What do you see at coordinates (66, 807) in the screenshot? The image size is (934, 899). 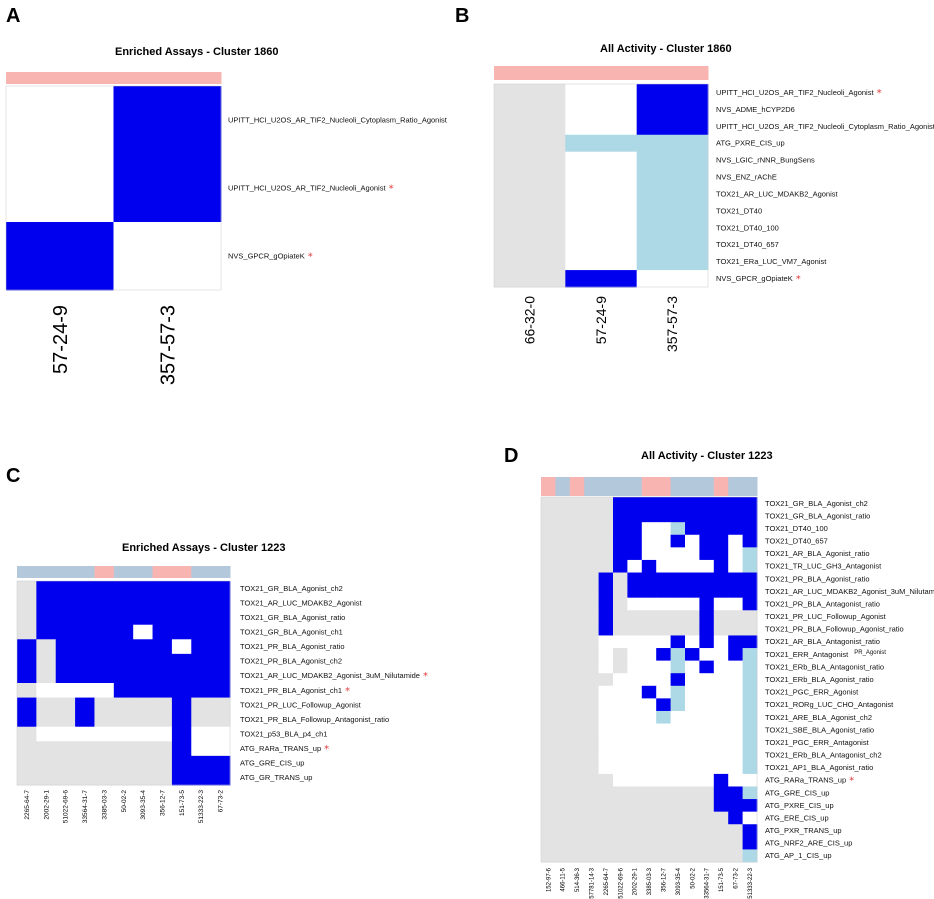 I see `column-label: 51022-69-6` at bounding box center [66, 807].